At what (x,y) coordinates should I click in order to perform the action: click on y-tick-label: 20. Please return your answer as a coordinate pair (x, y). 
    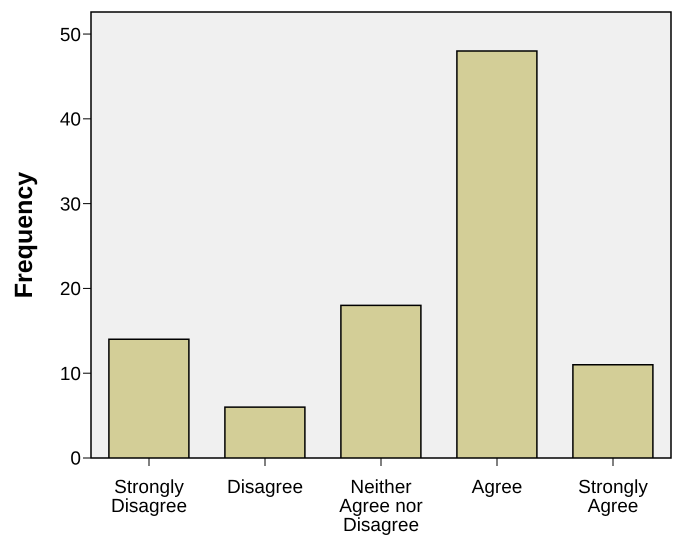
    Looking at the image, I should click on (70, 289).